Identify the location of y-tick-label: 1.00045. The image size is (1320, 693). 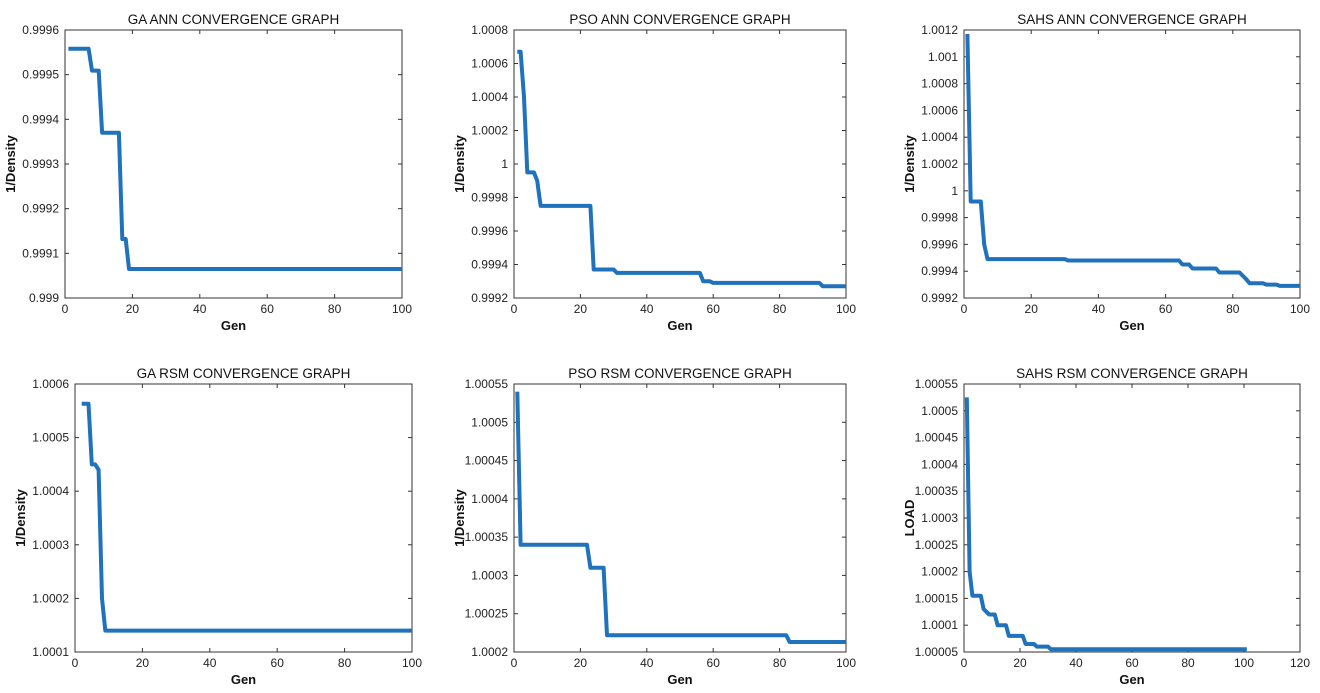
(937, 438).